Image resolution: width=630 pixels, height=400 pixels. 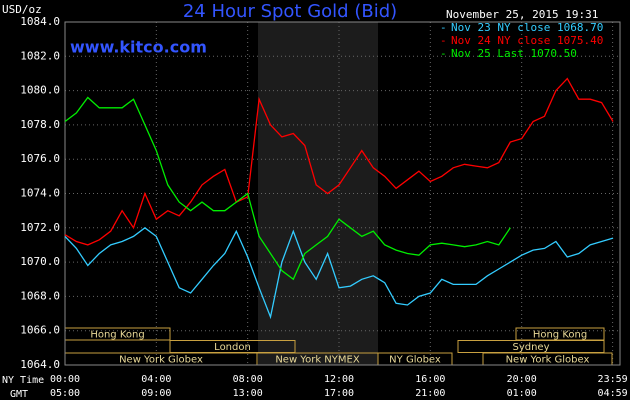 I want to click on legend-label: Nov 24 NY close 1075.40, so click(x=527, y=40).